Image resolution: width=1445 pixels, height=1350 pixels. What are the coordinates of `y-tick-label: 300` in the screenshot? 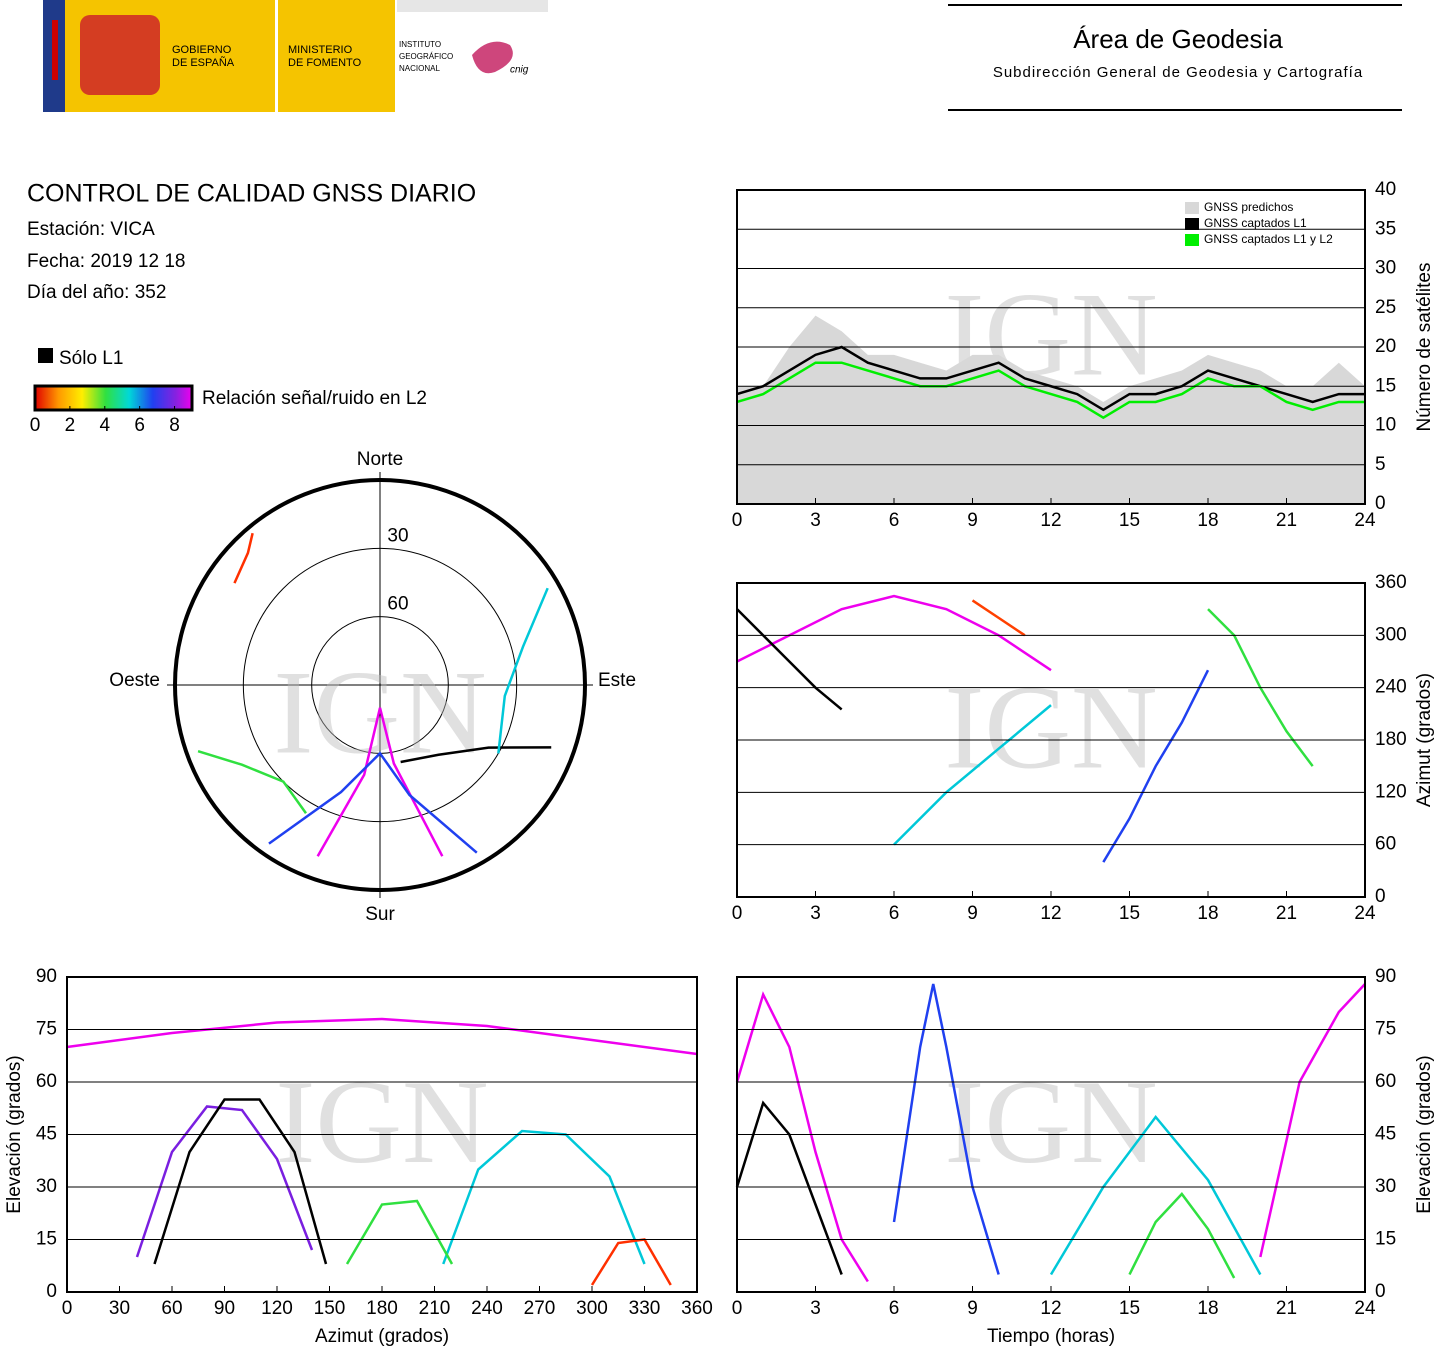 It's located at (1391, 634).